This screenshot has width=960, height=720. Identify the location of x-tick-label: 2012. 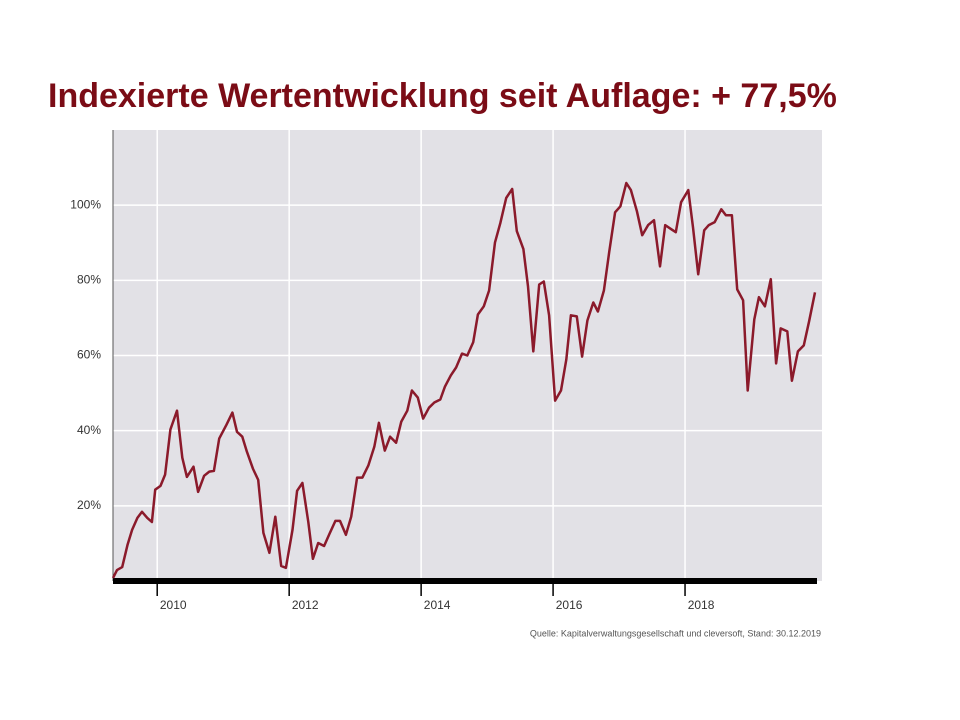
(305, 605).